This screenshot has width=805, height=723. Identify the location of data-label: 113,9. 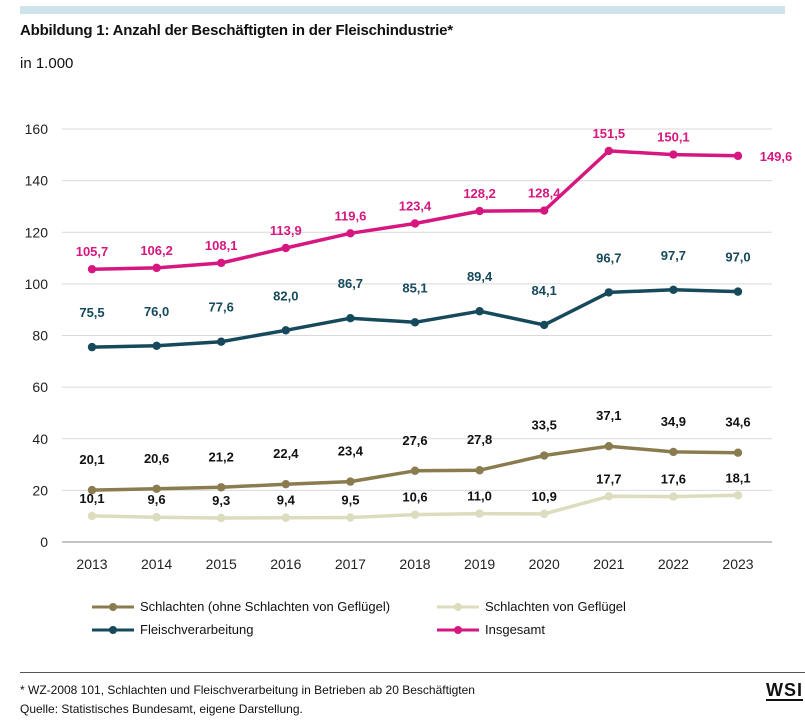
(286, 230).